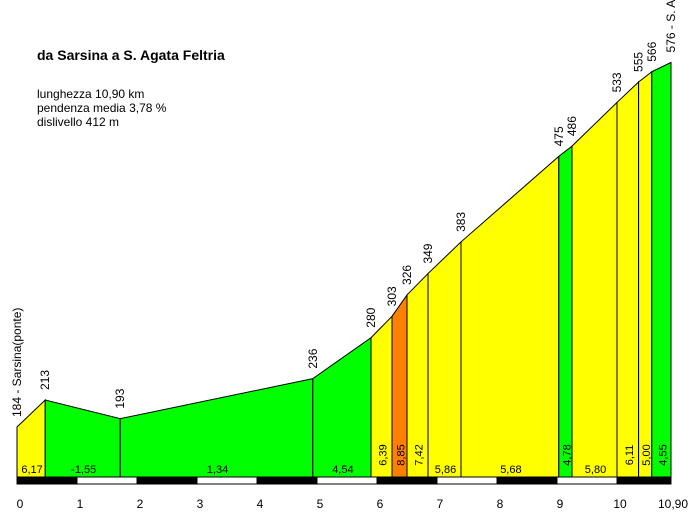  What do you see at coordinates (428, 253) in the screenshot?
I see `altitude-label: 349` at bounding box center [428, 253].